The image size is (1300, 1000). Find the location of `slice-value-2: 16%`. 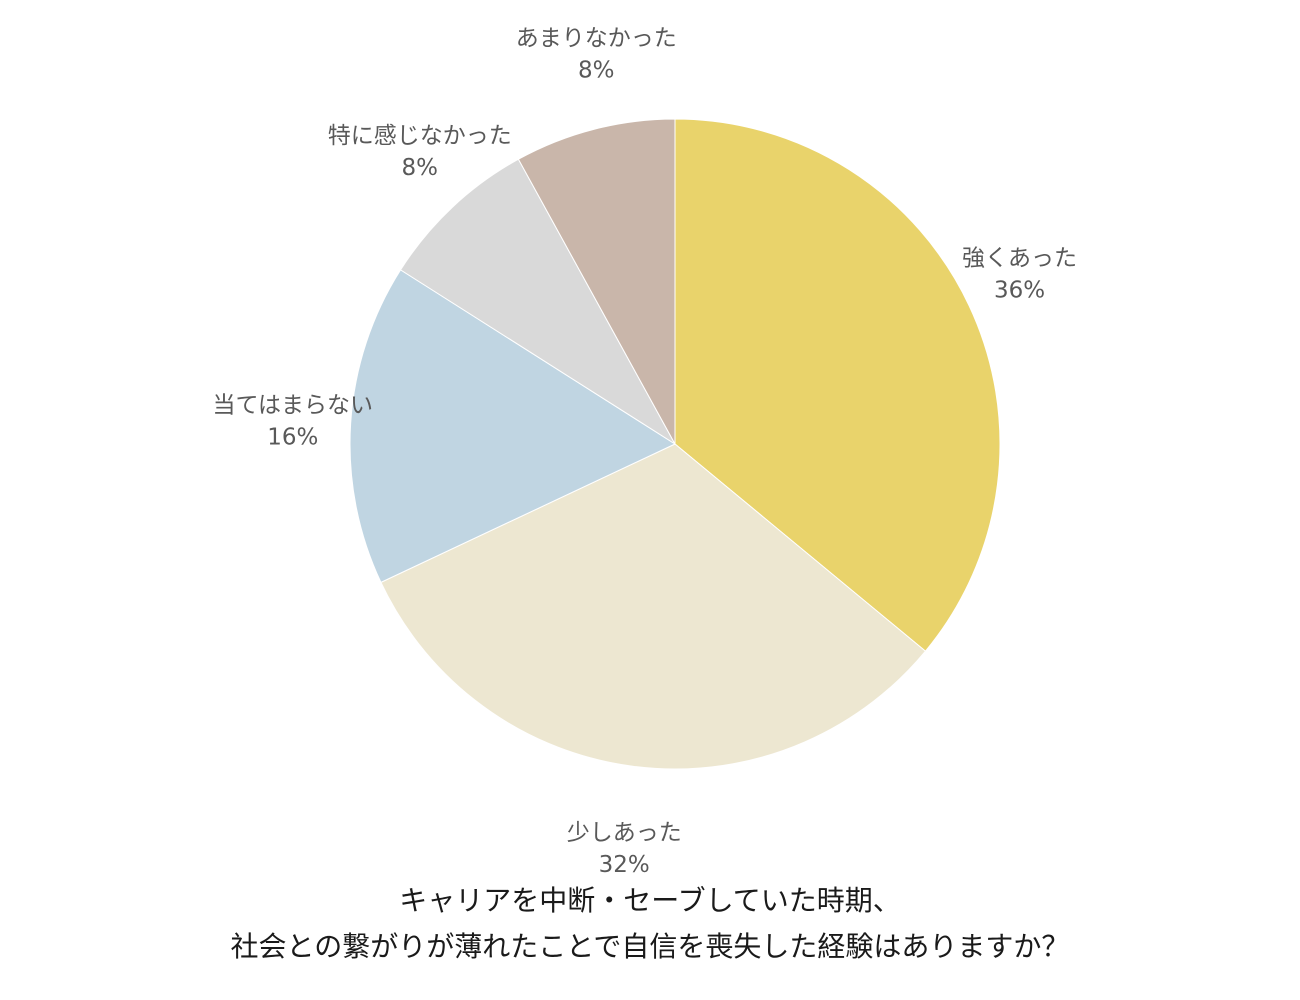

slice-value-2: 16% is located at coordinates (292, 438).